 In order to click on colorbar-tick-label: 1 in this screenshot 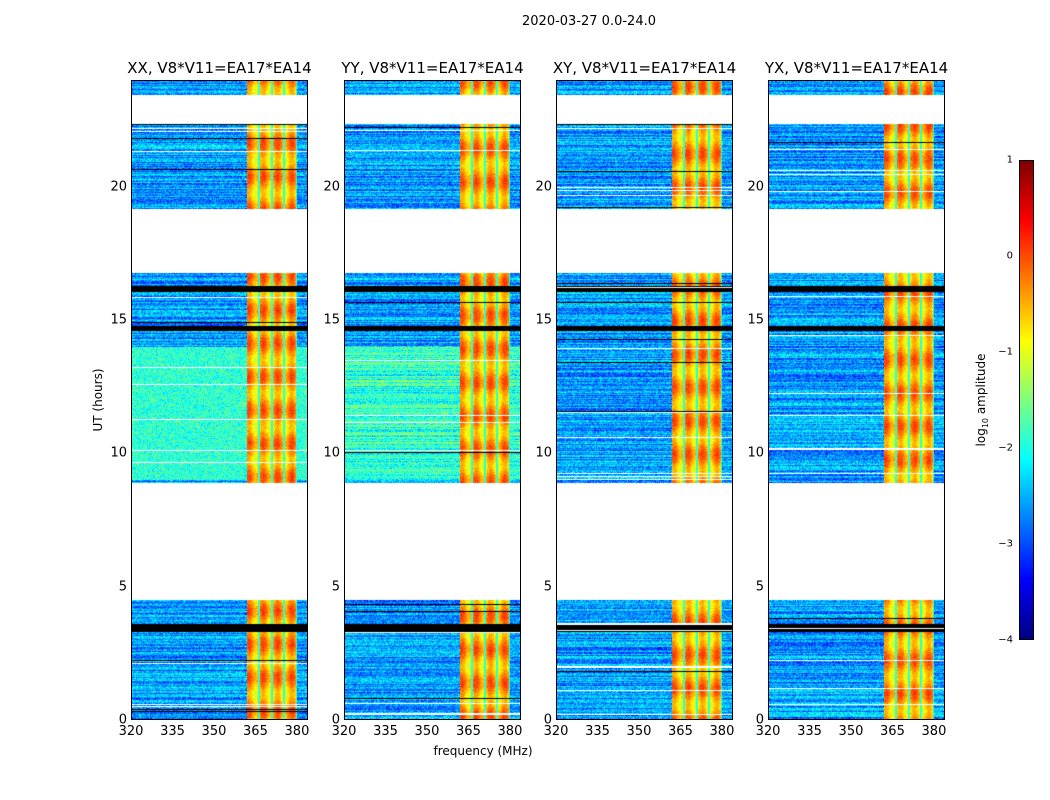, I will do `click(1009, 160)`.